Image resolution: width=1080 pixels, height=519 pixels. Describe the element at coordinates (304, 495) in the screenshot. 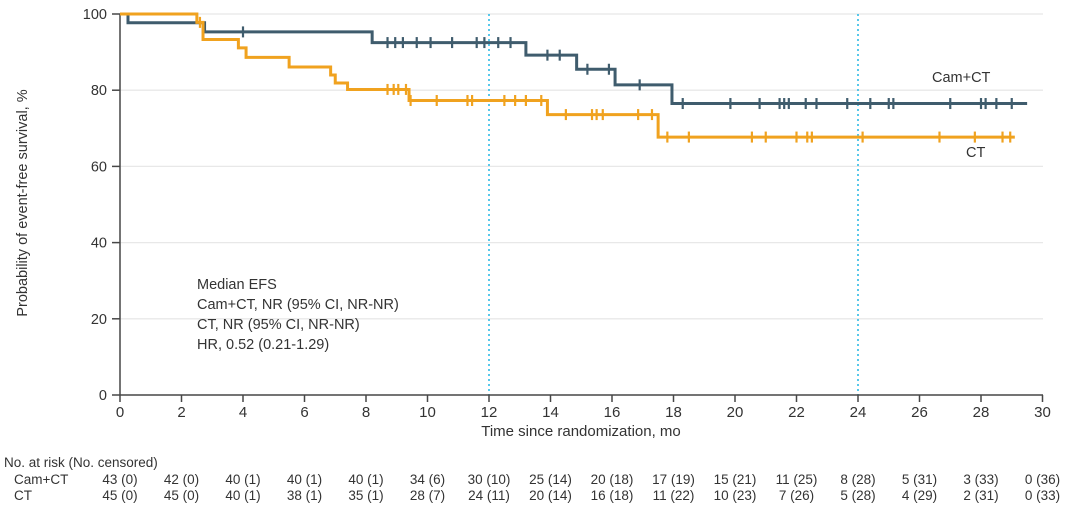

I see `risk-cell: 38 (1)` at that location.